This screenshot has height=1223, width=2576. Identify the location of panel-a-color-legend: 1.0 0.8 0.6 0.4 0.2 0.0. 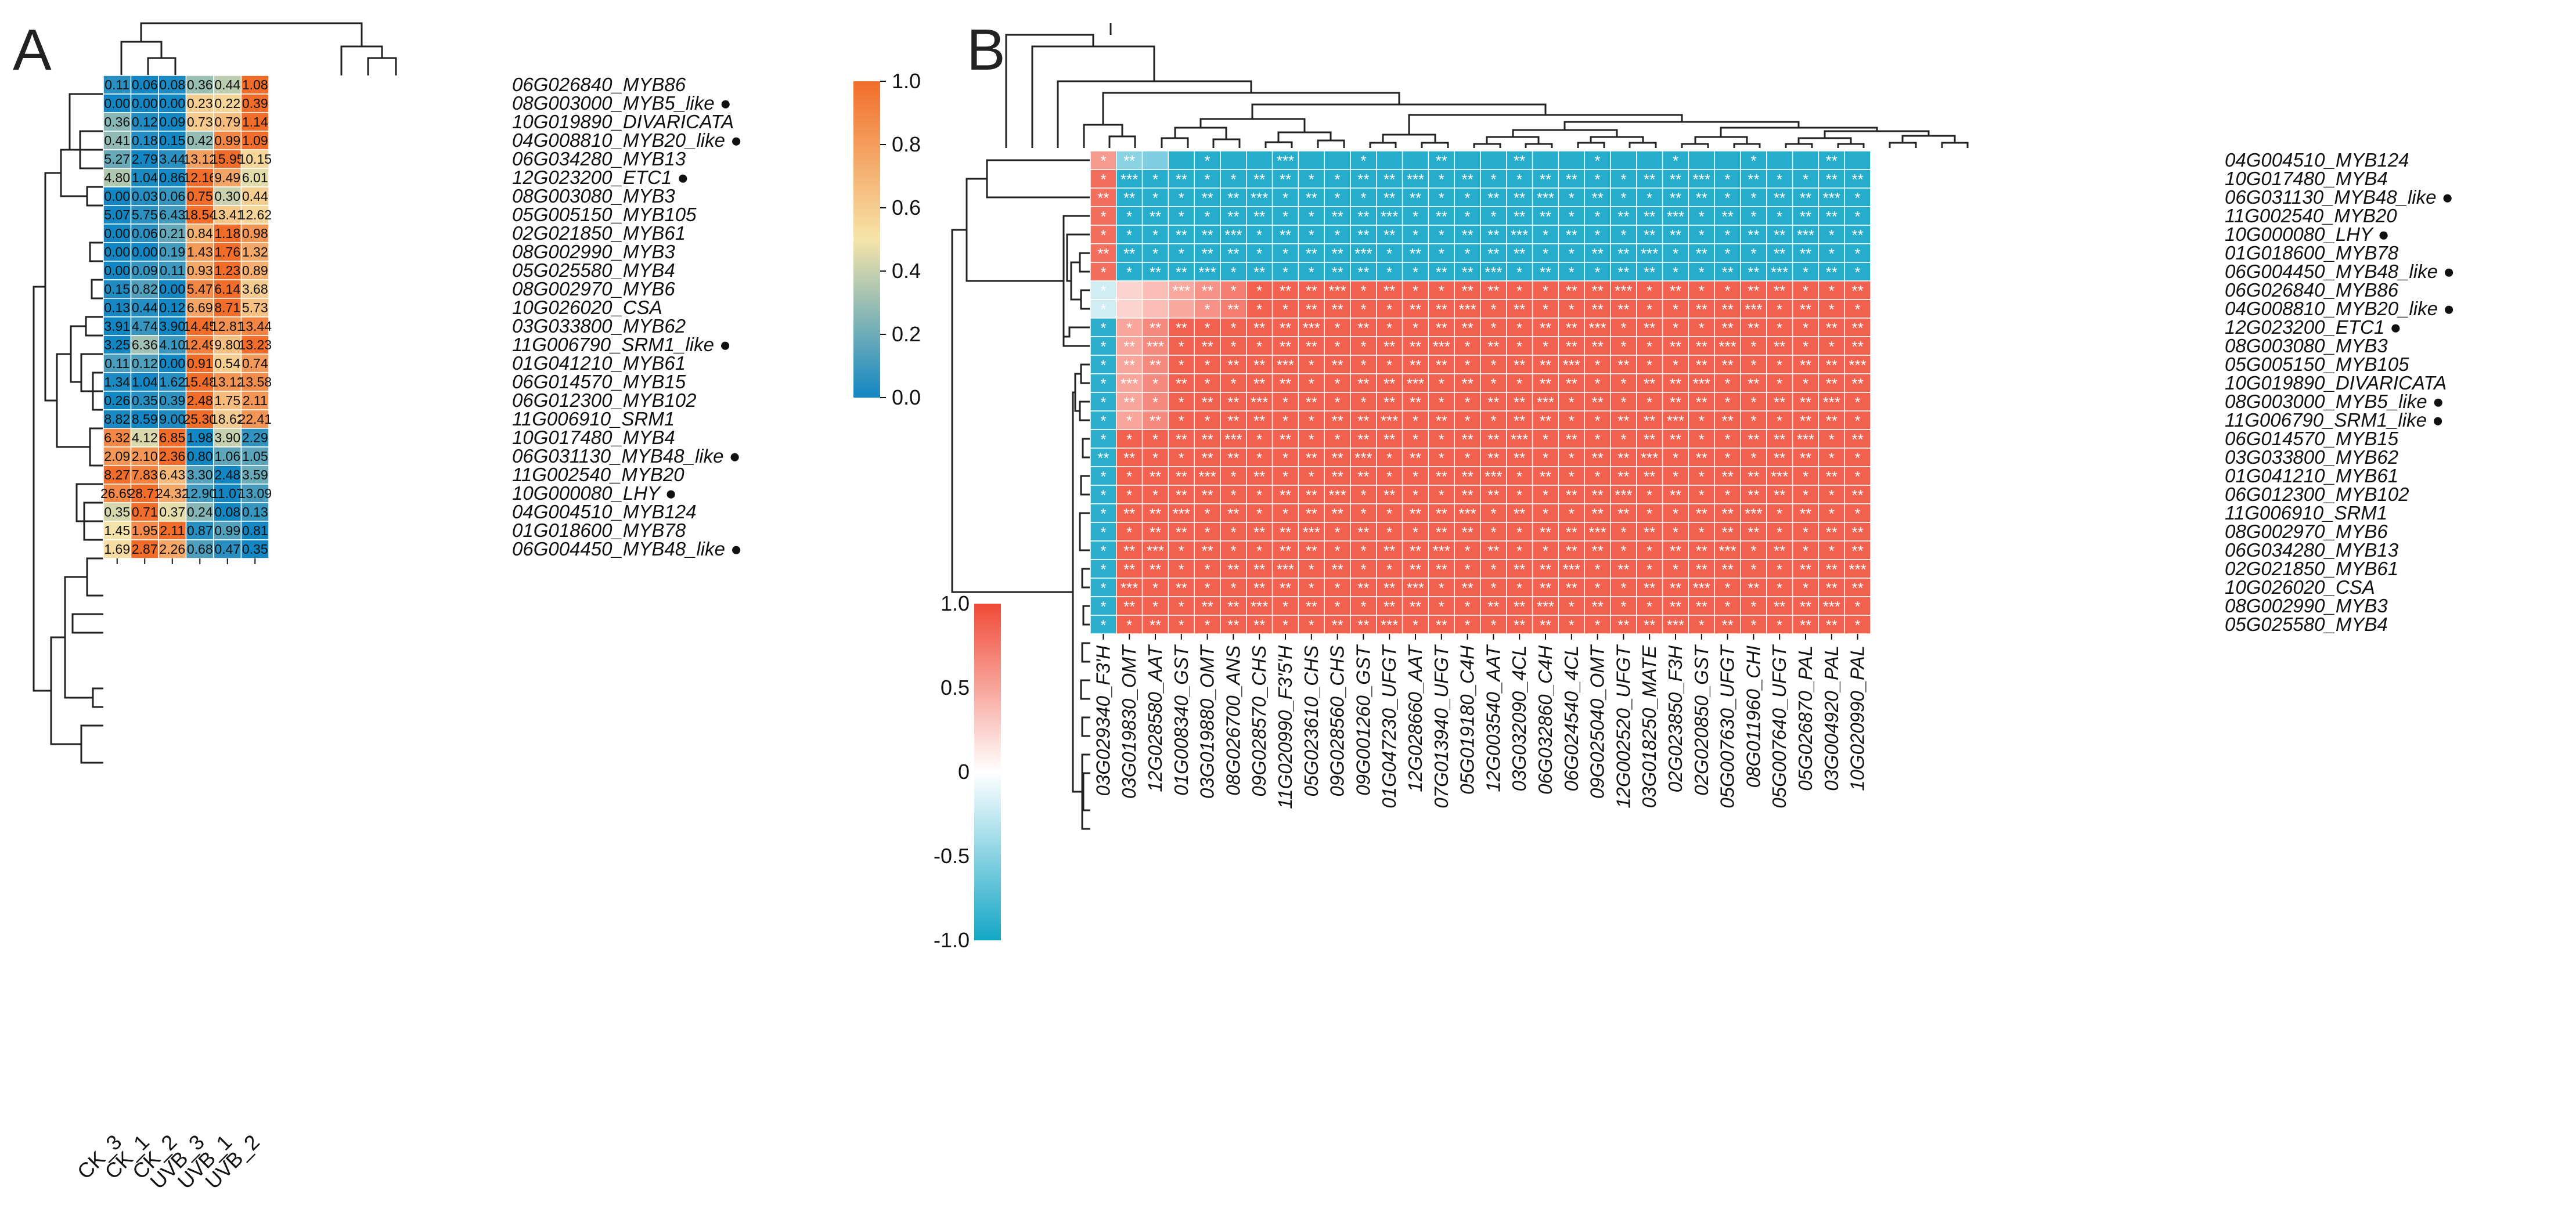
(887, 239).